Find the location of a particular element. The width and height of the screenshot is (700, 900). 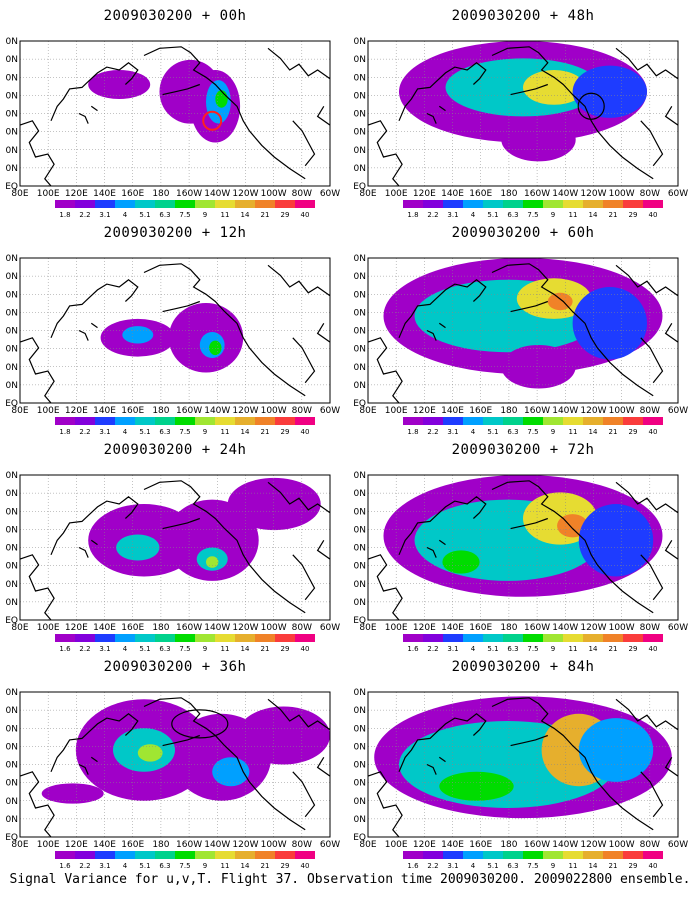

panel-title: 2009030200 + 72h is located at coordinates (523, 450).